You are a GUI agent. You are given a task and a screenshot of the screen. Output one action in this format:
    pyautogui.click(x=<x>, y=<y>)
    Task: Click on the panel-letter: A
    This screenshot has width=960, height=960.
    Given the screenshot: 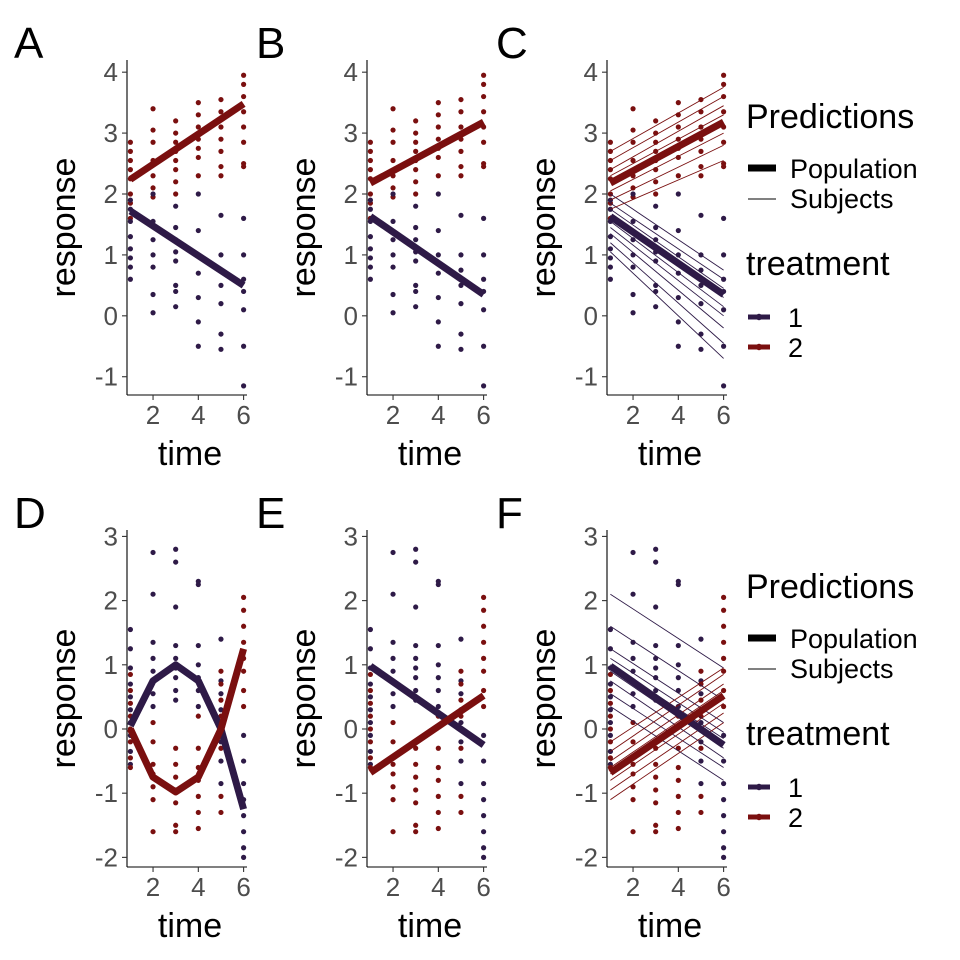 What is the action you would take?
    pyautogui.click(x=29, y=43)
    